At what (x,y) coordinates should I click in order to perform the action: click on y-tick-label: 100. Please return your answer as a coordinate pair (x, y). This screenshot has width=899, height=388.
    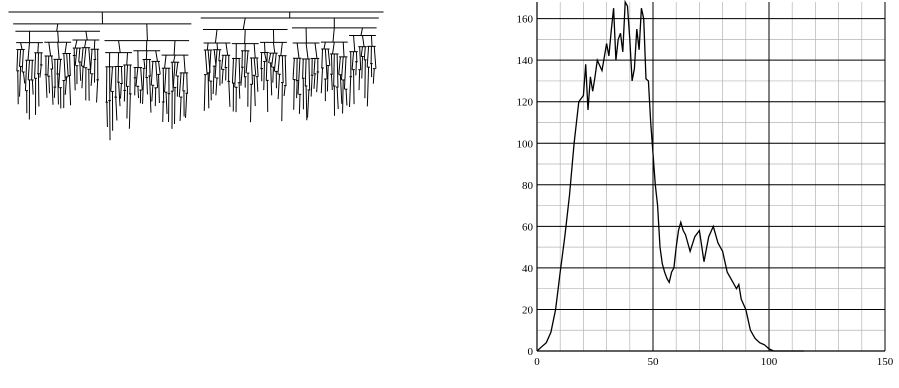
    Looking at the image, I should click on (525, 144).